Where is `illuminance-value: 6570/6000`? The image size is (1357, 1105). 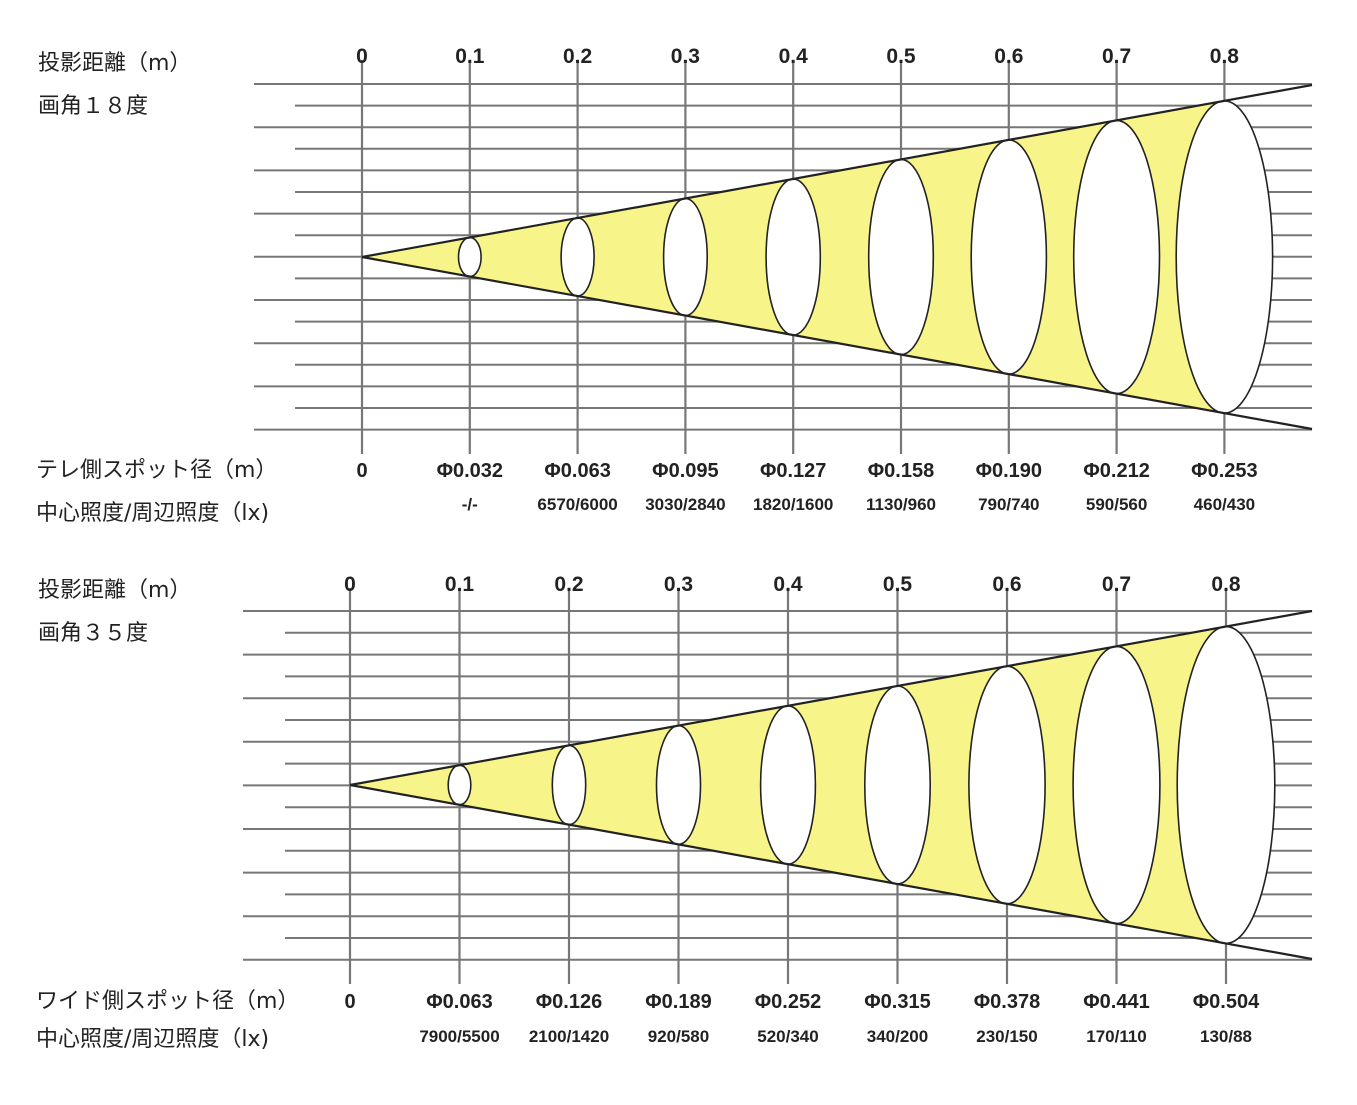
illuminance-value: 6570/6000 is located at coordinates (577, 504).